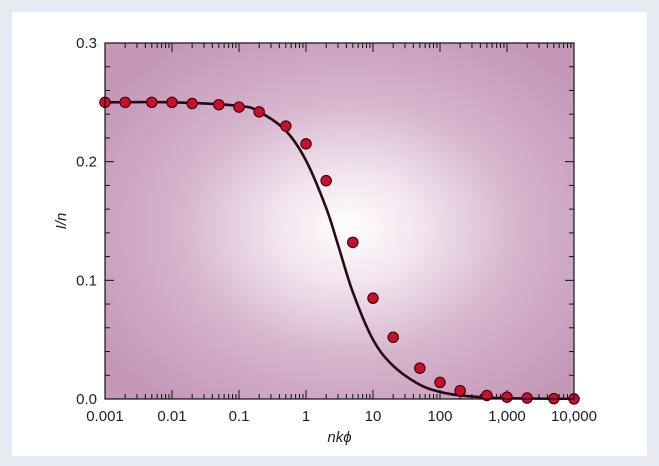 The height and width of the screenshot is (466, 659). What do you see at coordinates (86, 43) in the screenshot?
I see `y-tick-label: 0.3` at bounding box center [86, 43].